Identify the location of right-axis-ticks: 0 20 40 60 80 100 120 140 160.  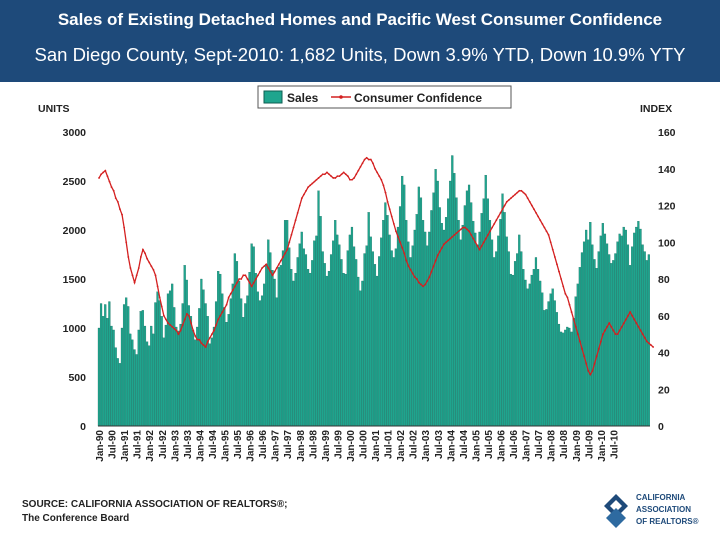
(667, 280).